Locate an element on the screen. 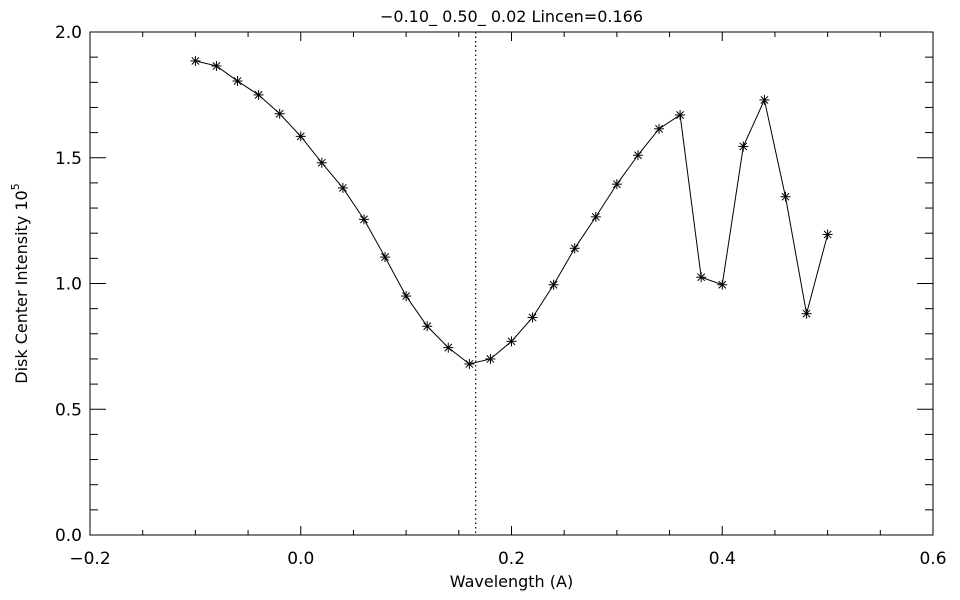  y-axis-label: Disk Center Intensity 105 is located at coordinates (20, 283).